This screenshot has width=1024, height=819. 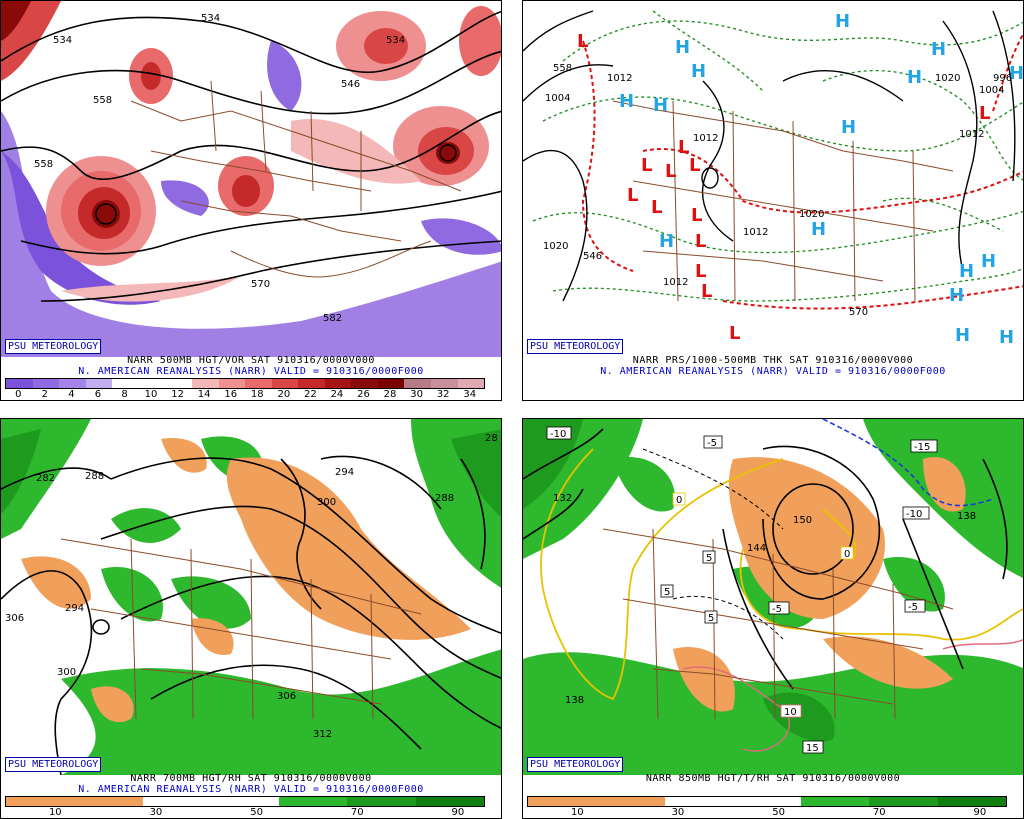 What do you see at coordinates (71, 394) in the screenshot?
I see `legend-tick-label: 4` at bounding box center [71, 394].